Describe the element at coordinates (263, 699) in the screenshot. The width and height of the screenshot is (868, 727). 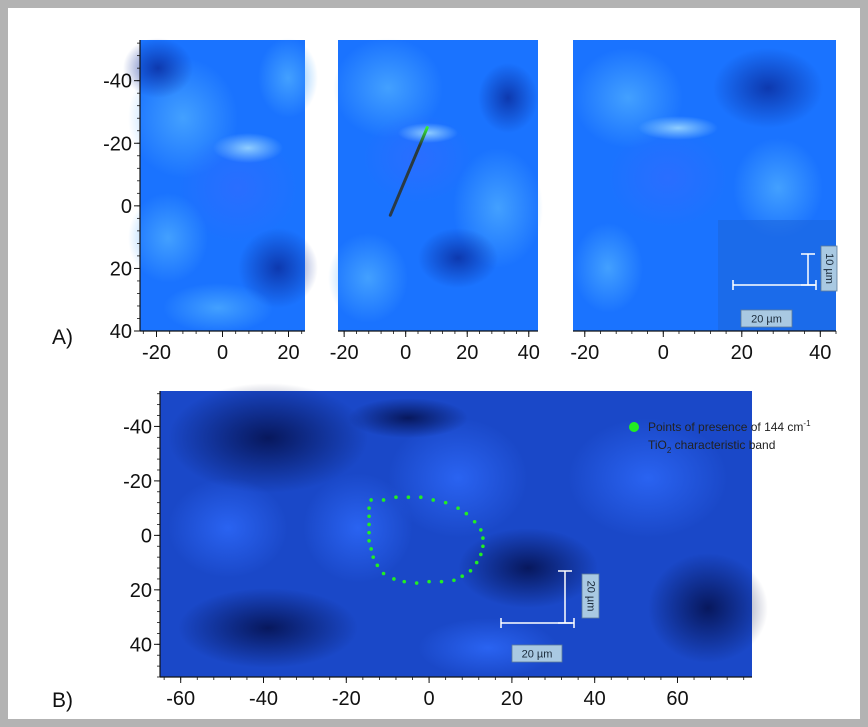
I see `b-x-tick-label-1: -40` at that location.